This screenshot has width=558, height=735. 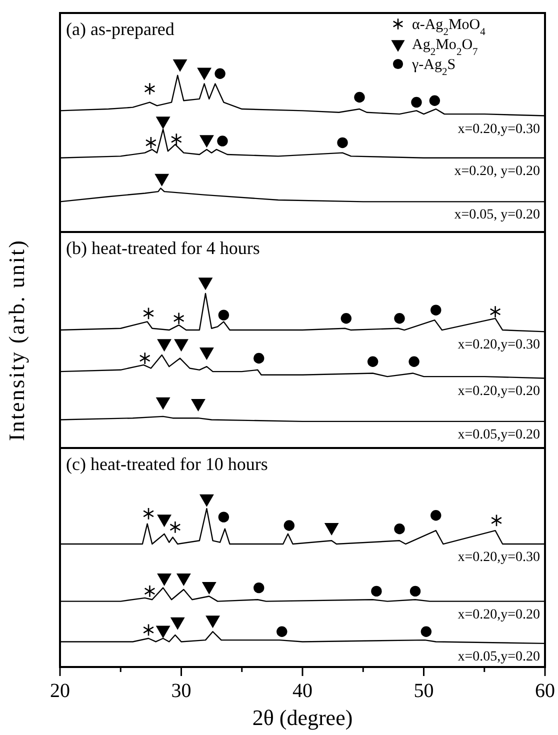 I want to click on y-axis-title: Intensity (arb. unit), so click(x=16, y=340).